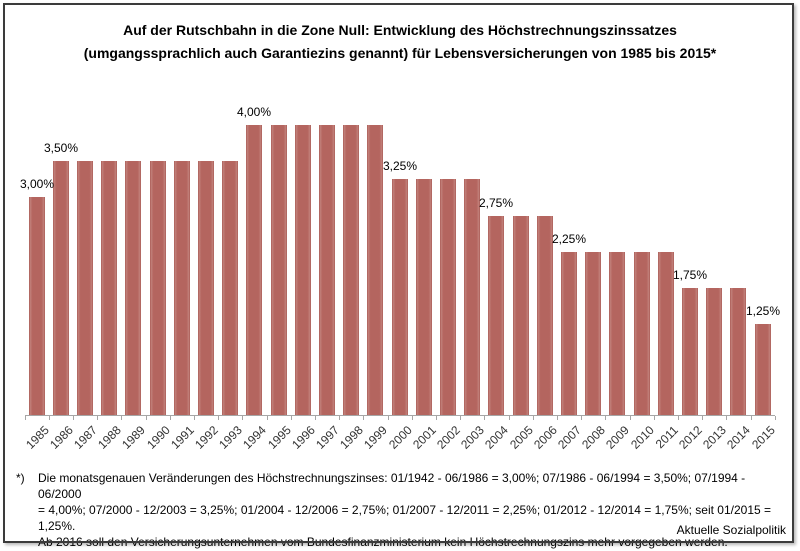  I want to click on value-label: 2,25%, so click(569, 239).